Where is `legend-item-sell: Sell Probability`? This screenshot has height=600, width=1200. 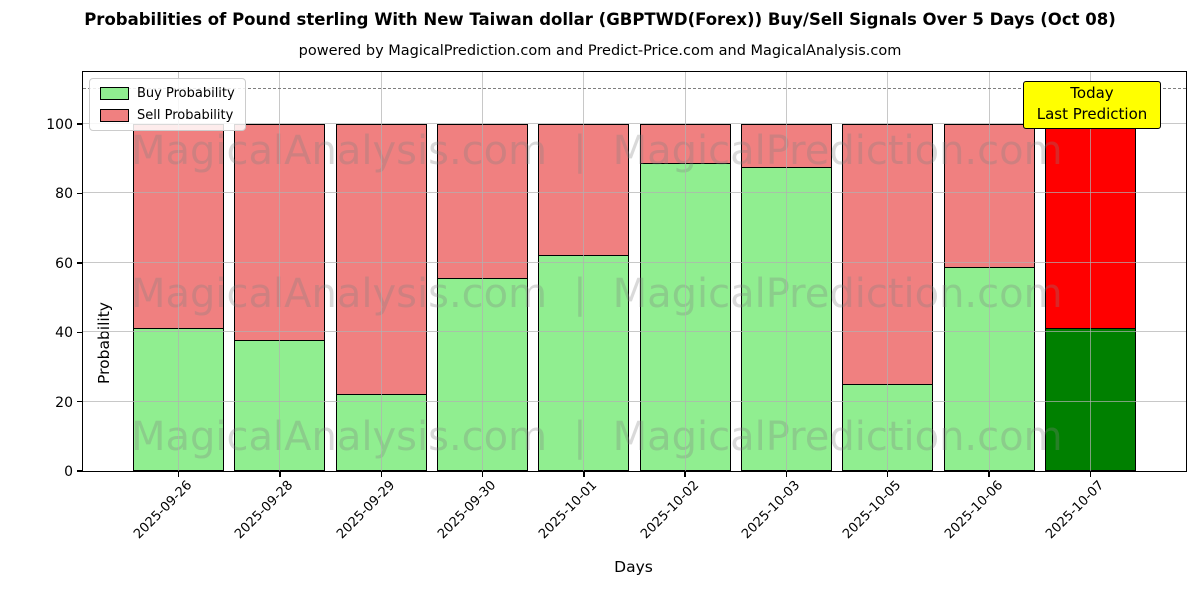
legend-item-sell: Sell Probability is located at coordinates (167, 115).